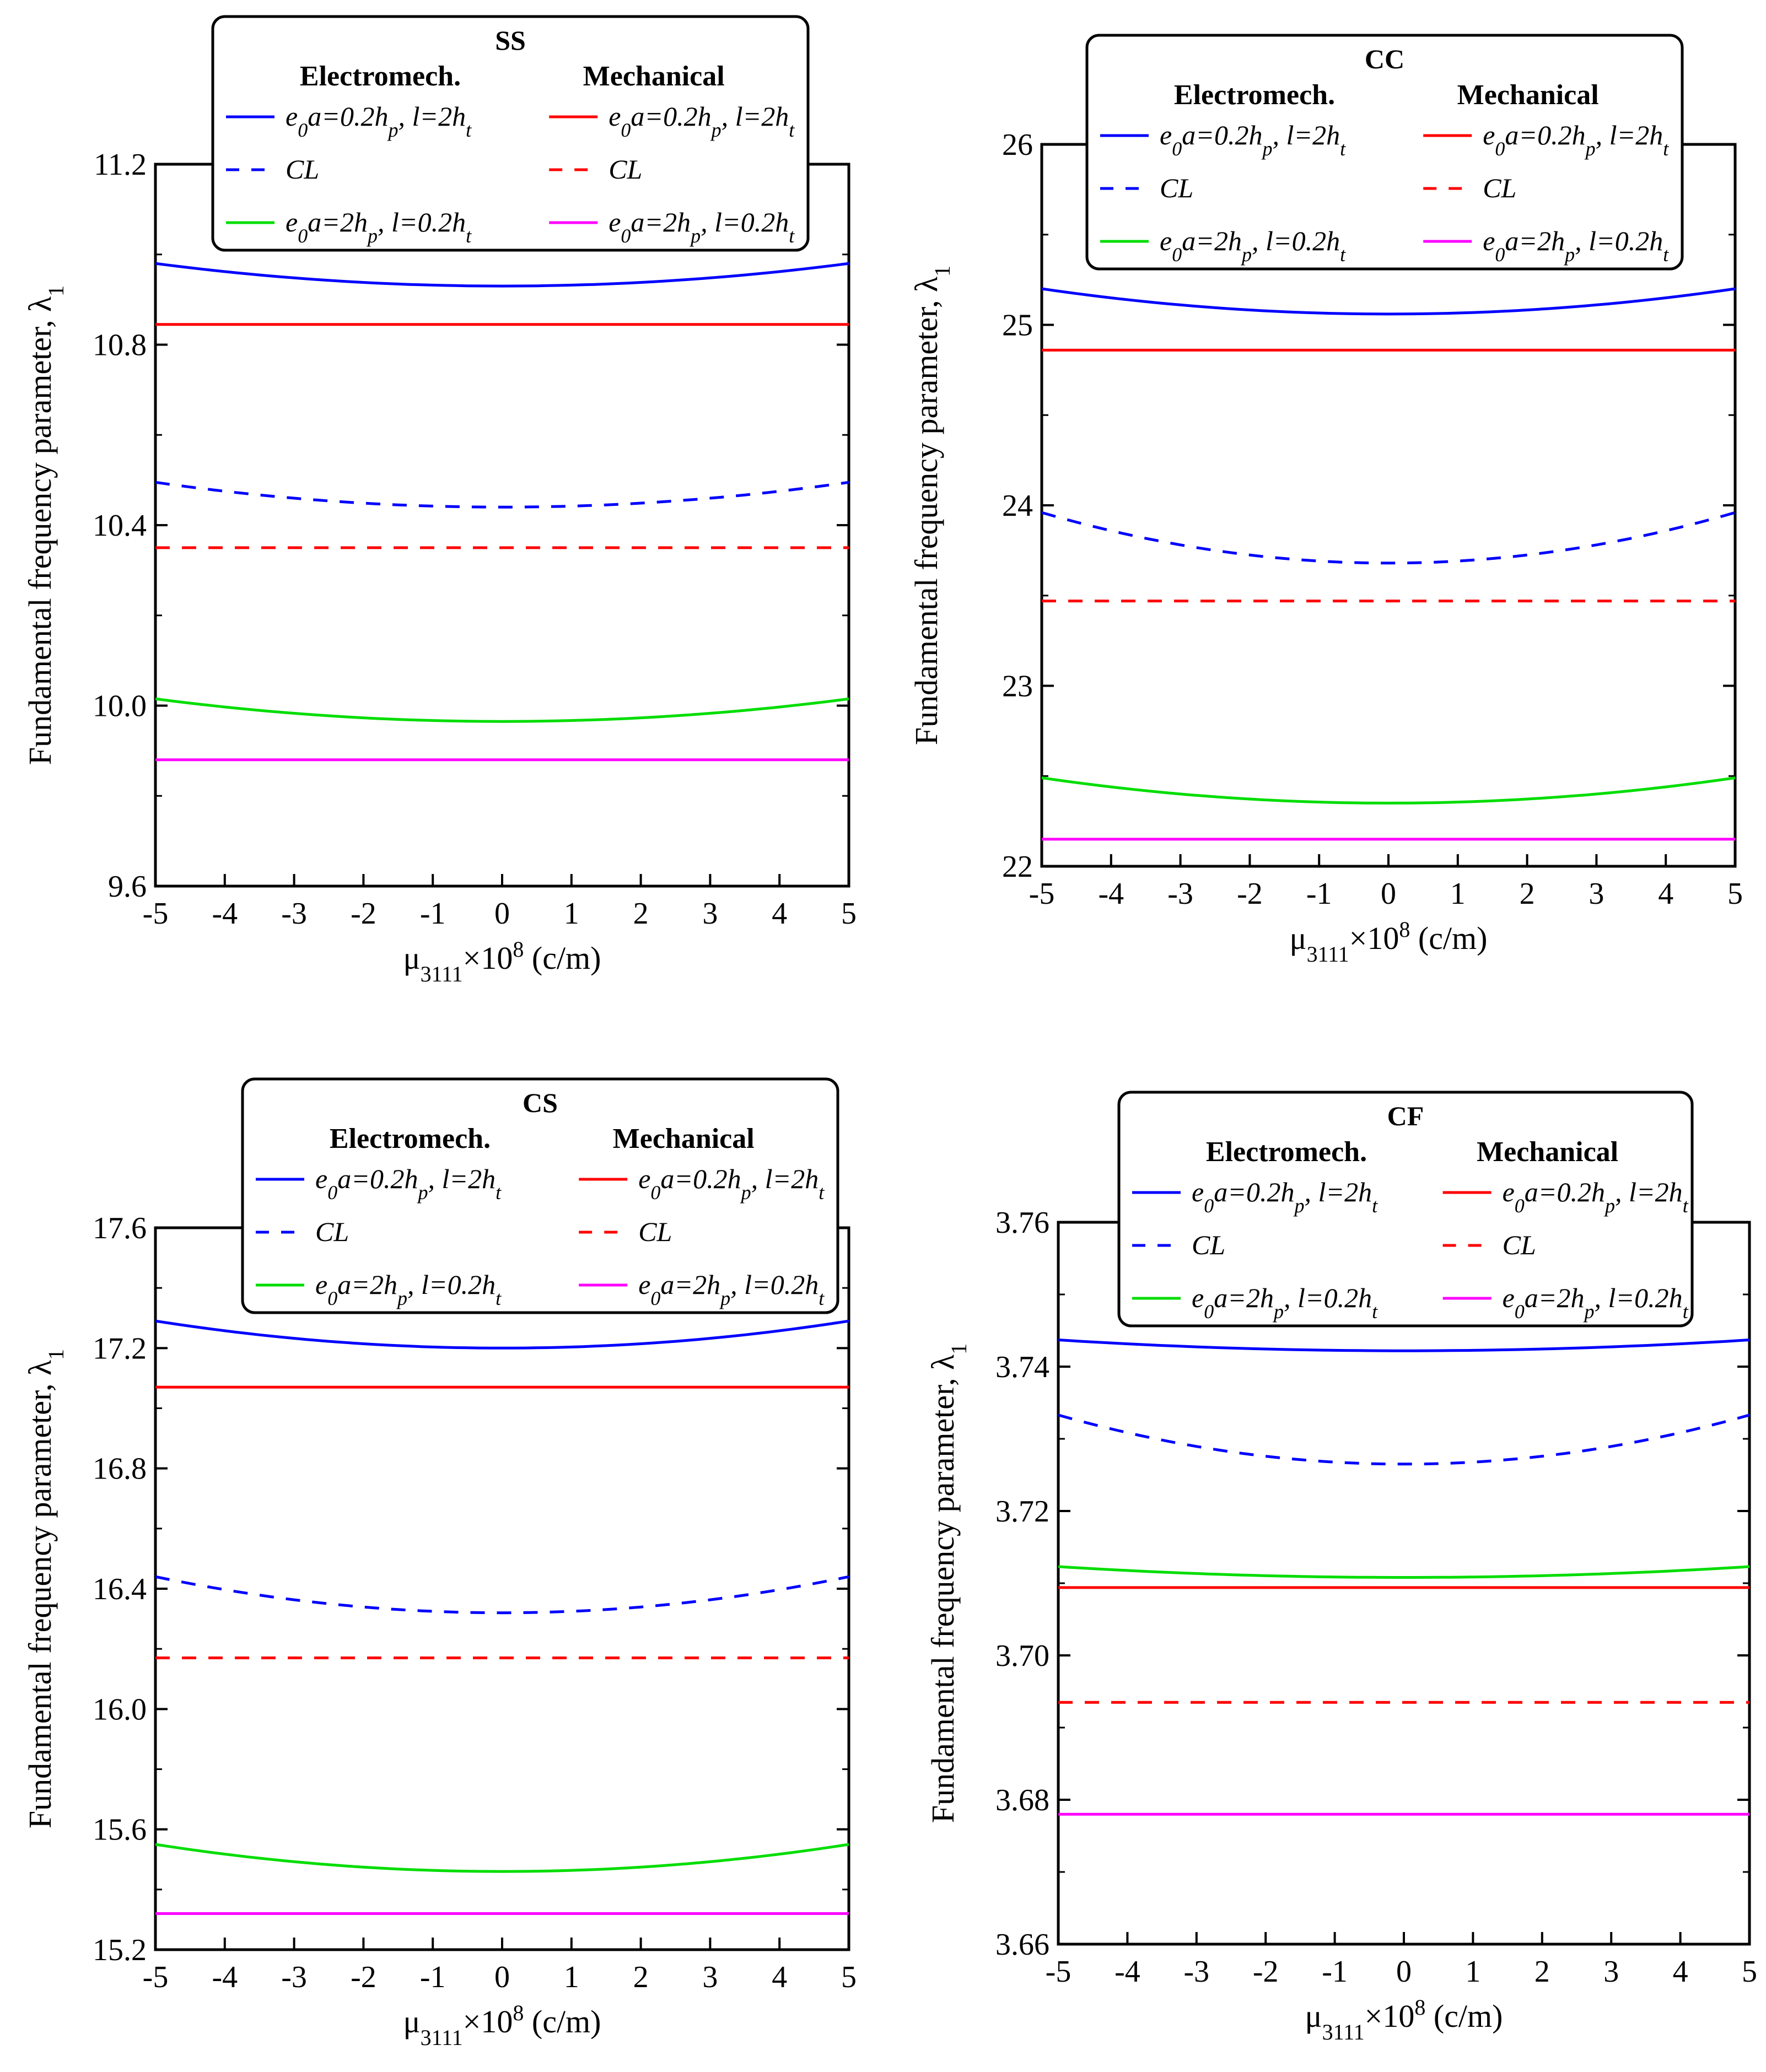 The height and width of the screenshot is (2072, 1766). What do you see at coordinates (363, 914) in the screenshot?
I see `x-tick-label: -2` at bounding box center [363, 914].